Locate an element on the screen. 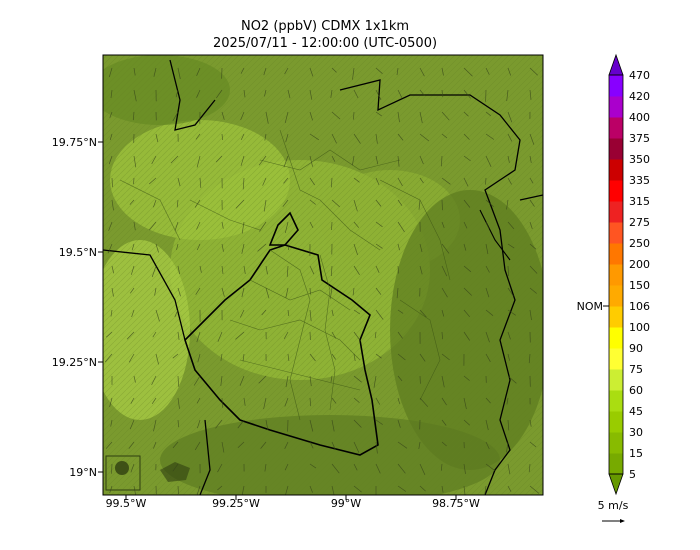 Image resolution: width=700 pixels, height=550 pixels. colorbar-max-extension is located at coordinates (616, 64).